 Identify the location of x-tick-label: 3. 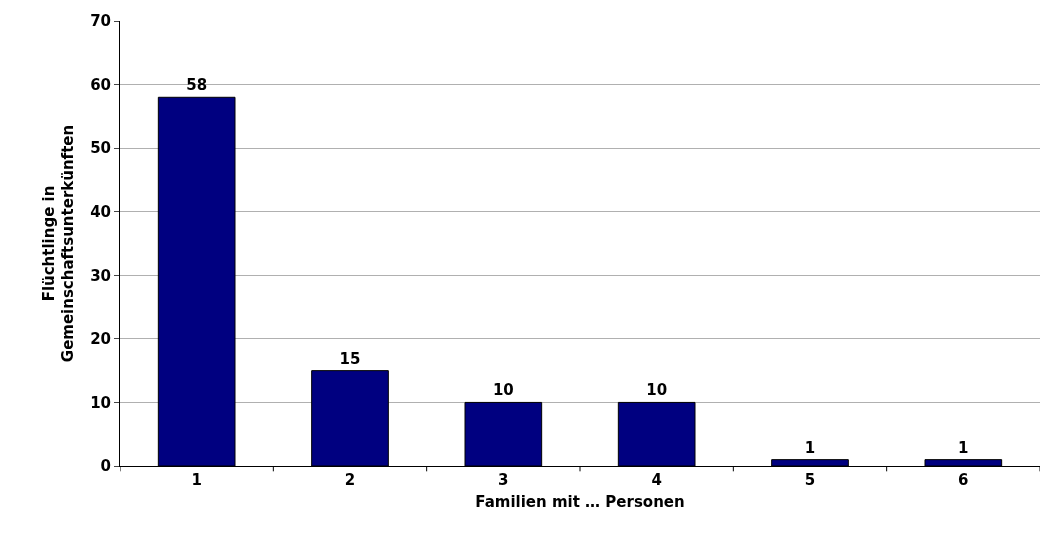
(503, 480).